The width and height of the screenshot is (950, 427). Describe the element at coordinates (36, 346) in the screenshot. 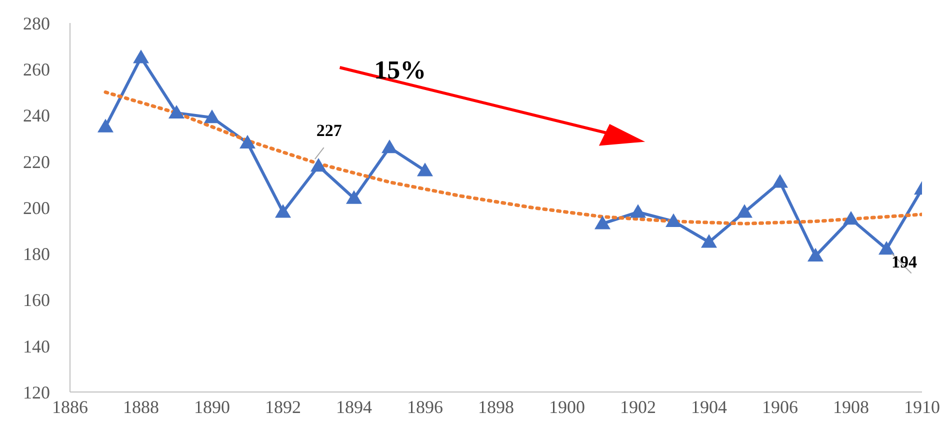

I see `y-tick-label: 140` at that location.